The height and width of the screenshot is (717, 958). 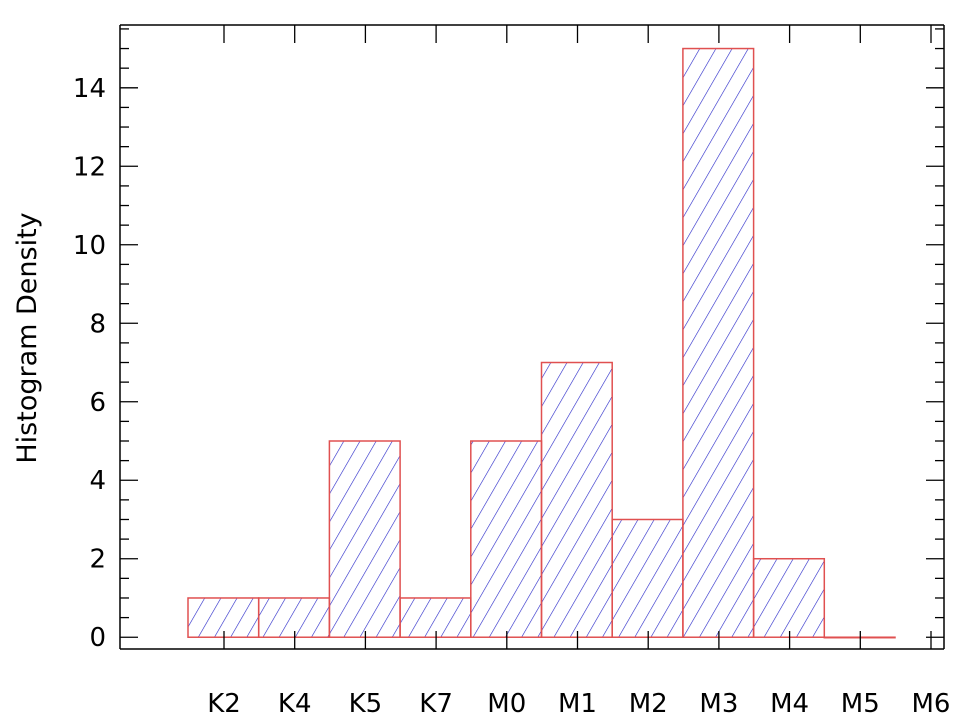 I want to click on histogram-bar-M1, so click(x=576, y=499).